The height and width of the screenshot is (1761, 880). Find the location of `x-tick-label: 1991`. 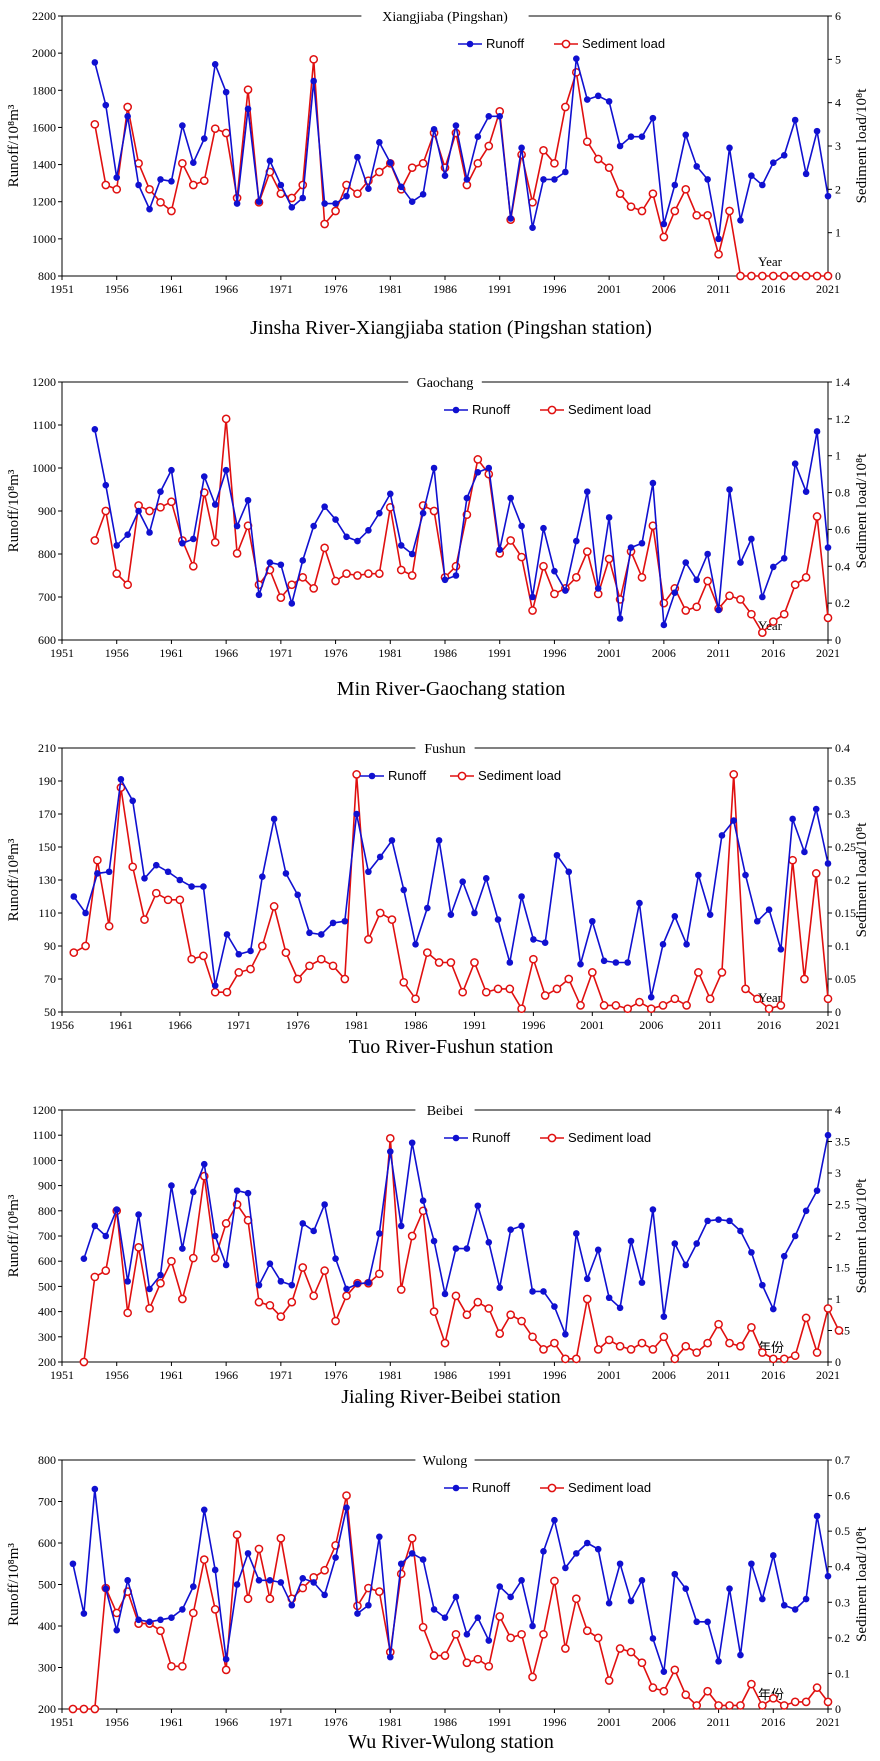

x-tick-label: 1991 is located at coordinates (500, 653).